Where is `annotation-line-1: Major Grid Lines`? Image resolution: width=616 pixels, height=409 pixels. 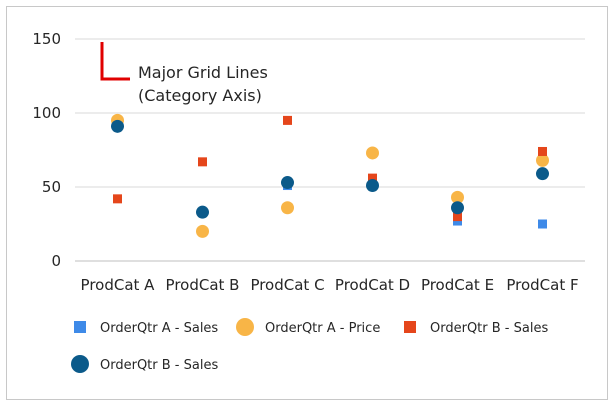 annotation-line-1: Major Grid Lines is located at coordinates (203, 72).